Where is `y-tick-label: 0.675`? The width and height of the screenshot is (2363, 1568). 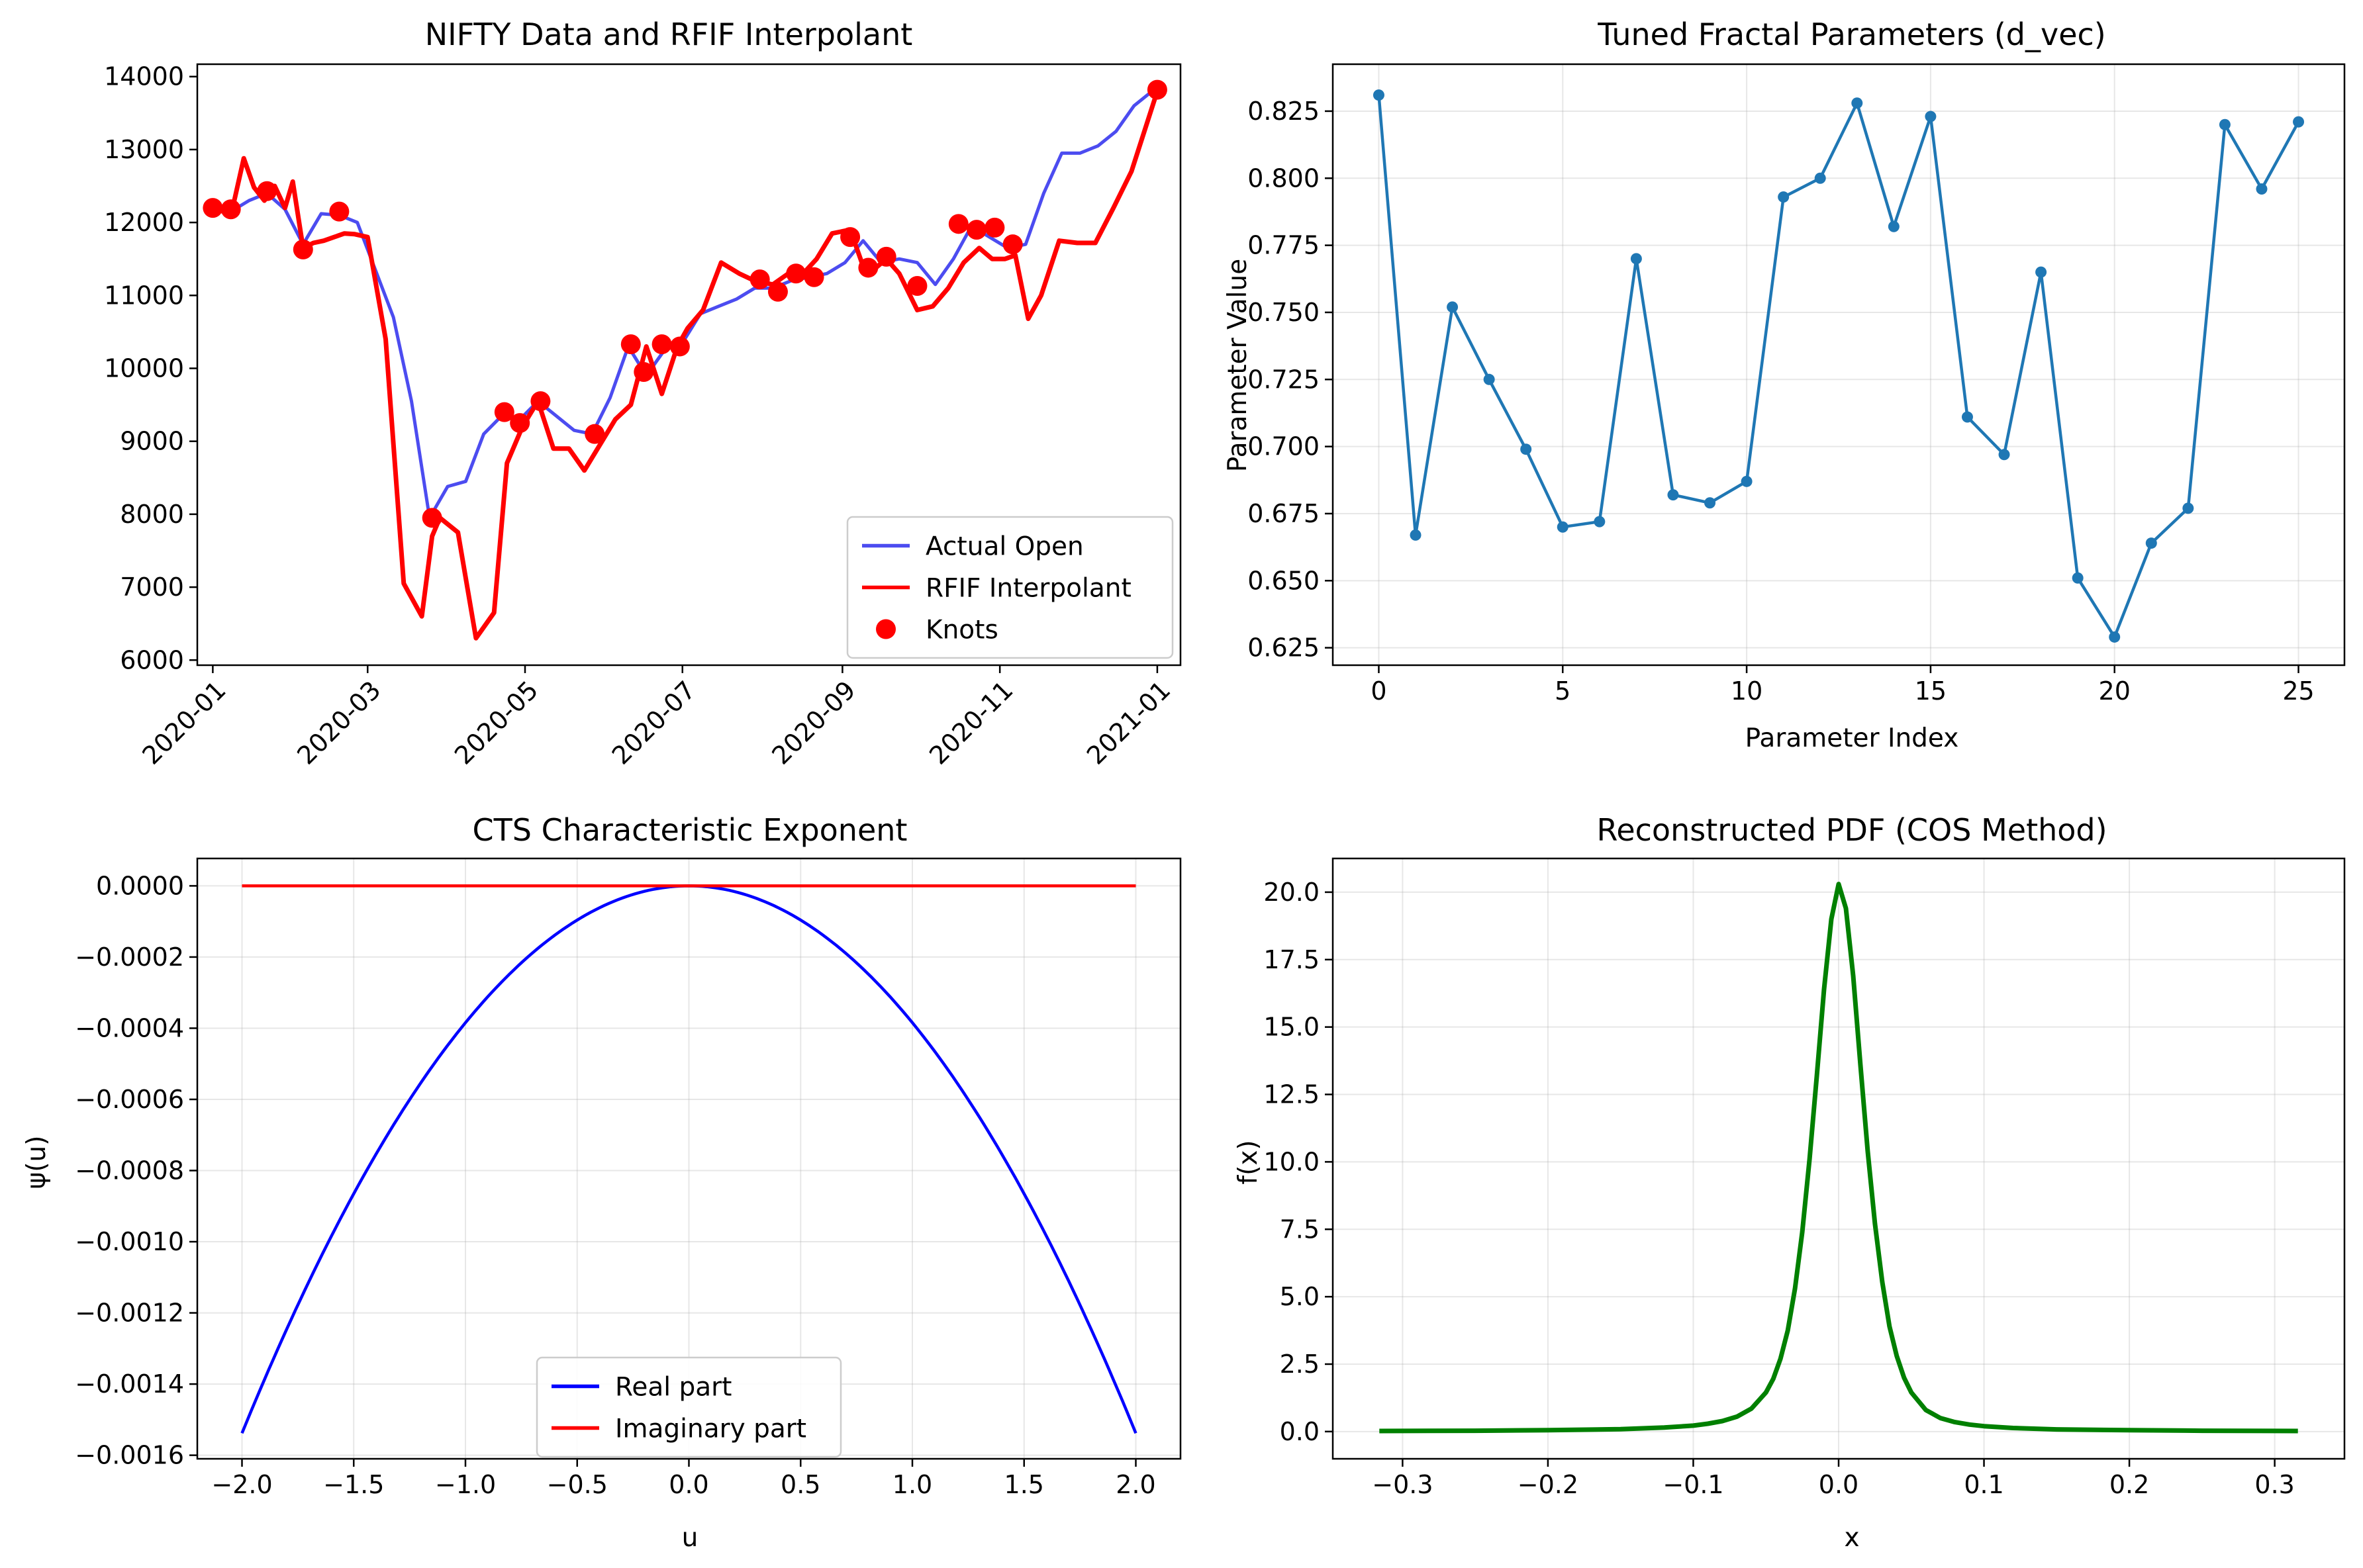
y-tick-label: 0.675 is located at coordinates (1283, 513).